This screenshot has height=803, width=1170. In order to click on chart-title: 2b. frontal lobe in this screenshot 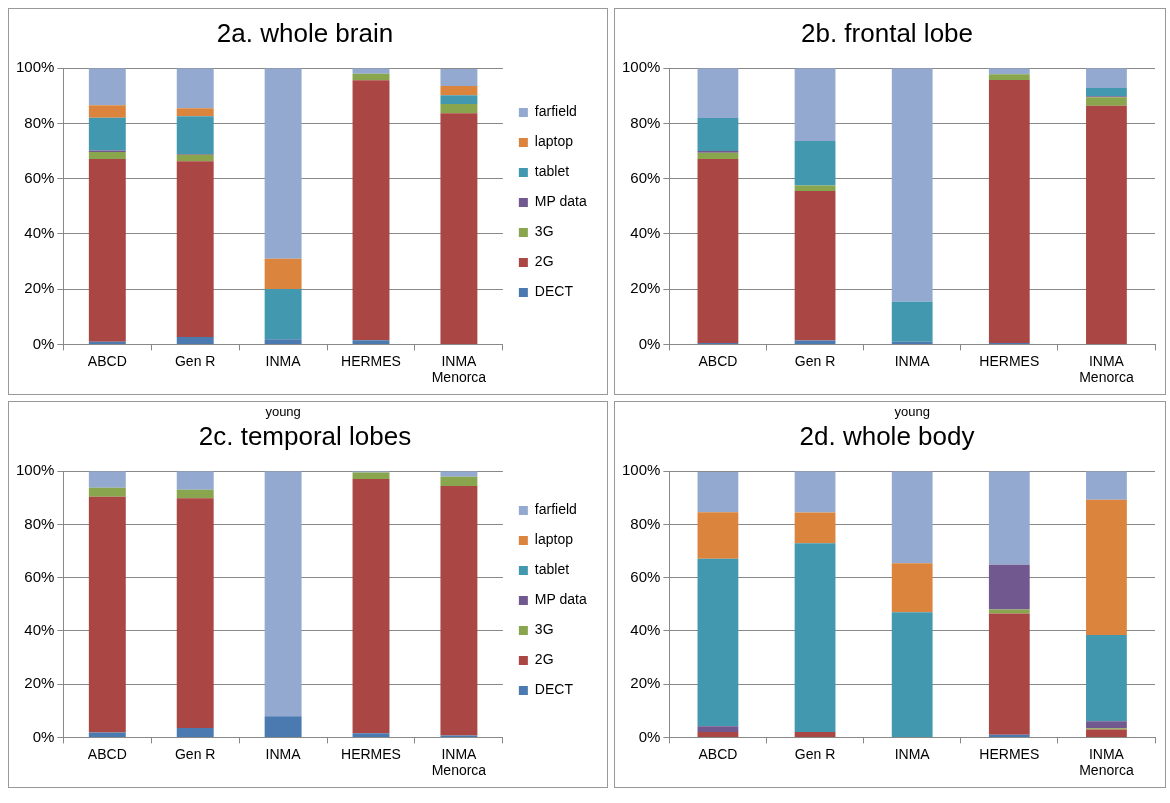, I will do `click(887, 32)`.